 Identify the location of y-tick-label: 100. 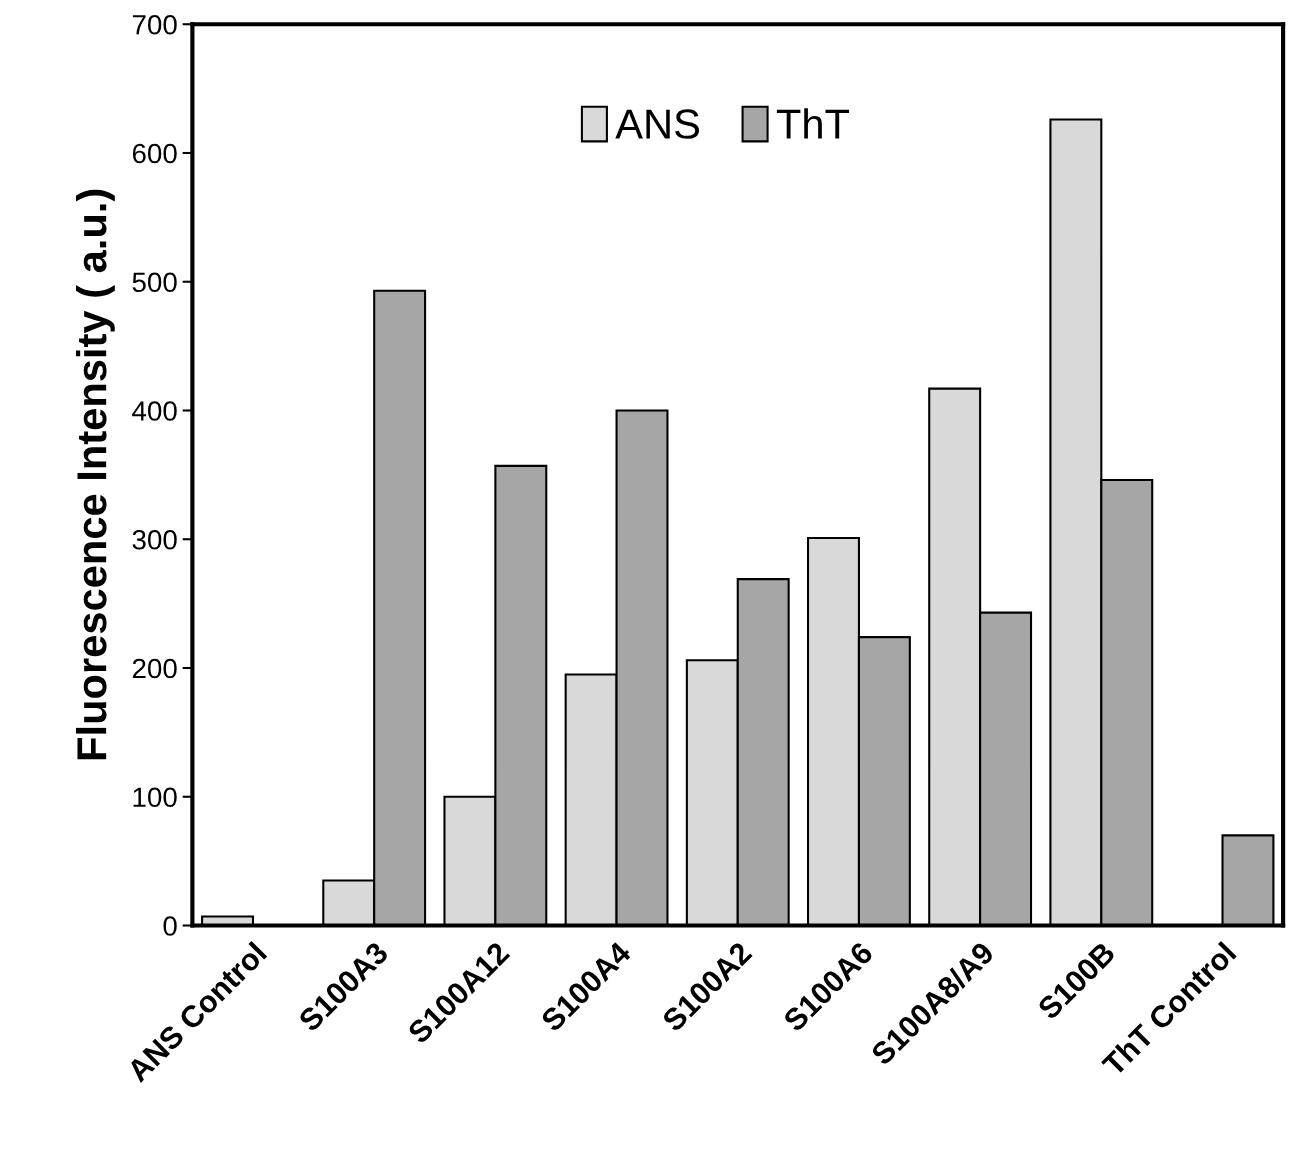
(155, 797).